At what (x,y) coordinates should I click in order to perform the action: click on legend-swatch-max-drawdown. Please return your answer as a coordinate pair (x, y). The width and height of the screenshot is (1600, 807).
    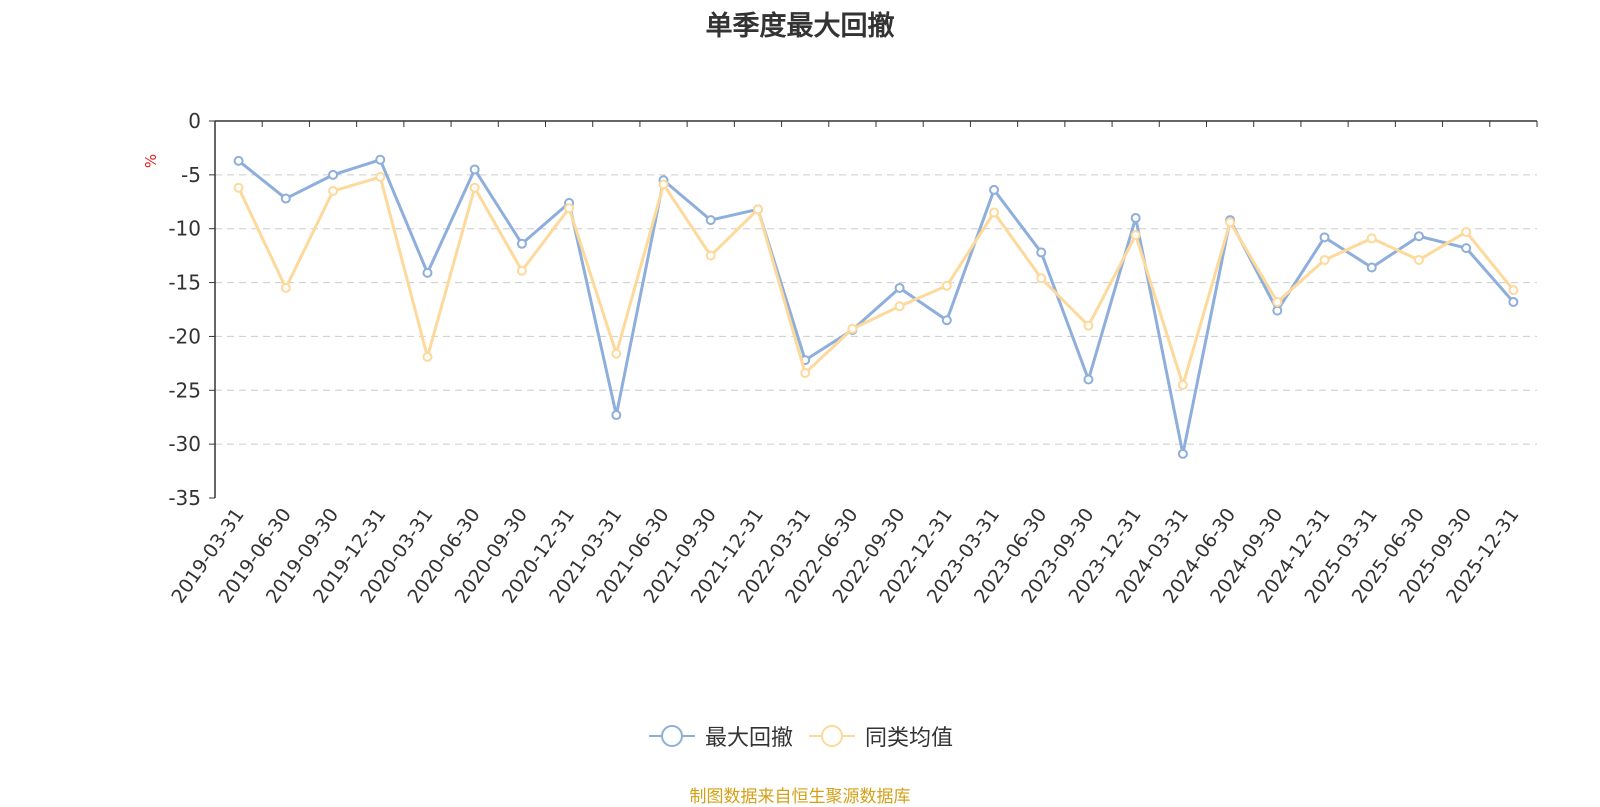
    Looking at the image, I should click on (671, 736).